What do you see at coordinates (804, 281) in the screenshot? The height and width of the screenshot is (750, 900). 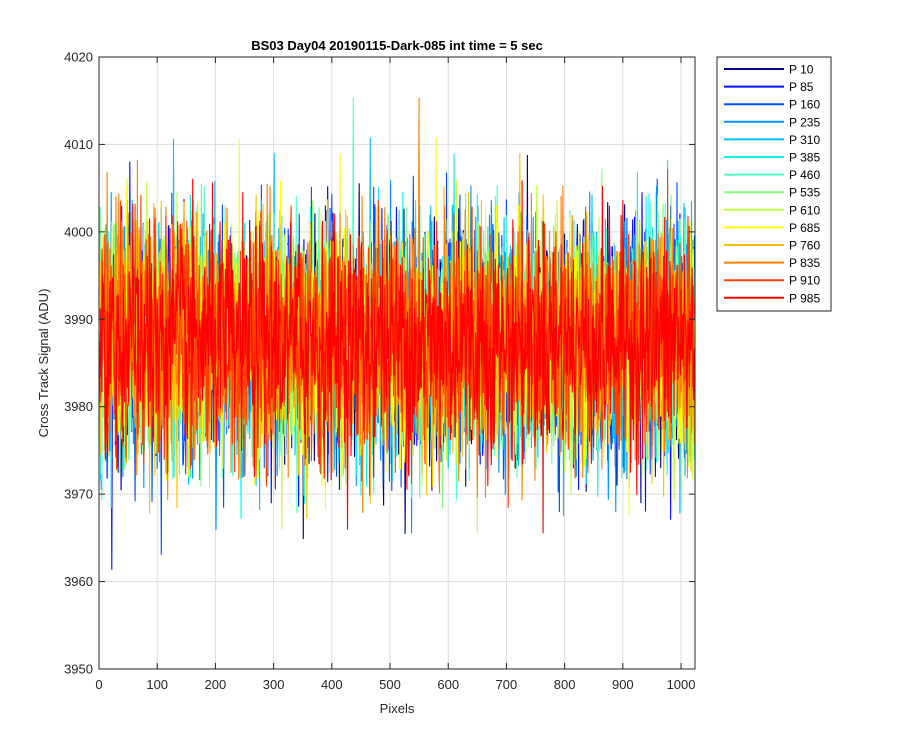 I see `legend-label: P 910` at bounding box center [804, 281].